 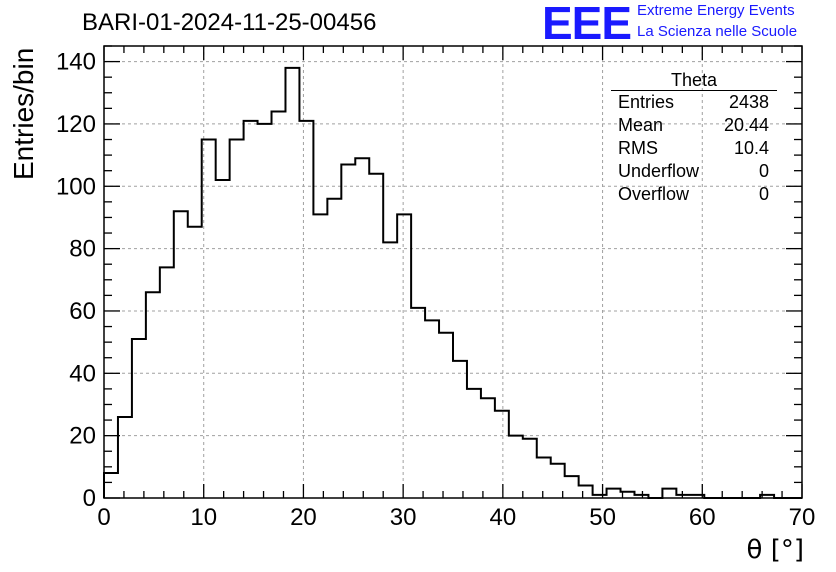 I want to click on x-tick-label: 10, so click(x=203, y=517).